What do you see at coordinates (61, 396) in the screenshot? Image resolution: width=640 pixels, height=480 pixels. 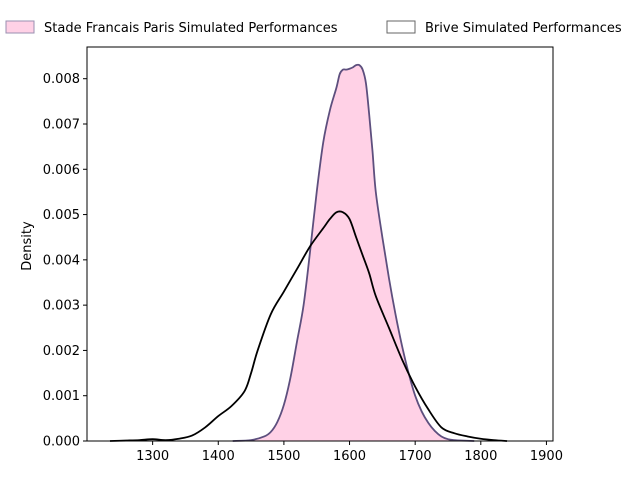 I see `y-tick-label: 0.001` at bounding box center [61, 396].